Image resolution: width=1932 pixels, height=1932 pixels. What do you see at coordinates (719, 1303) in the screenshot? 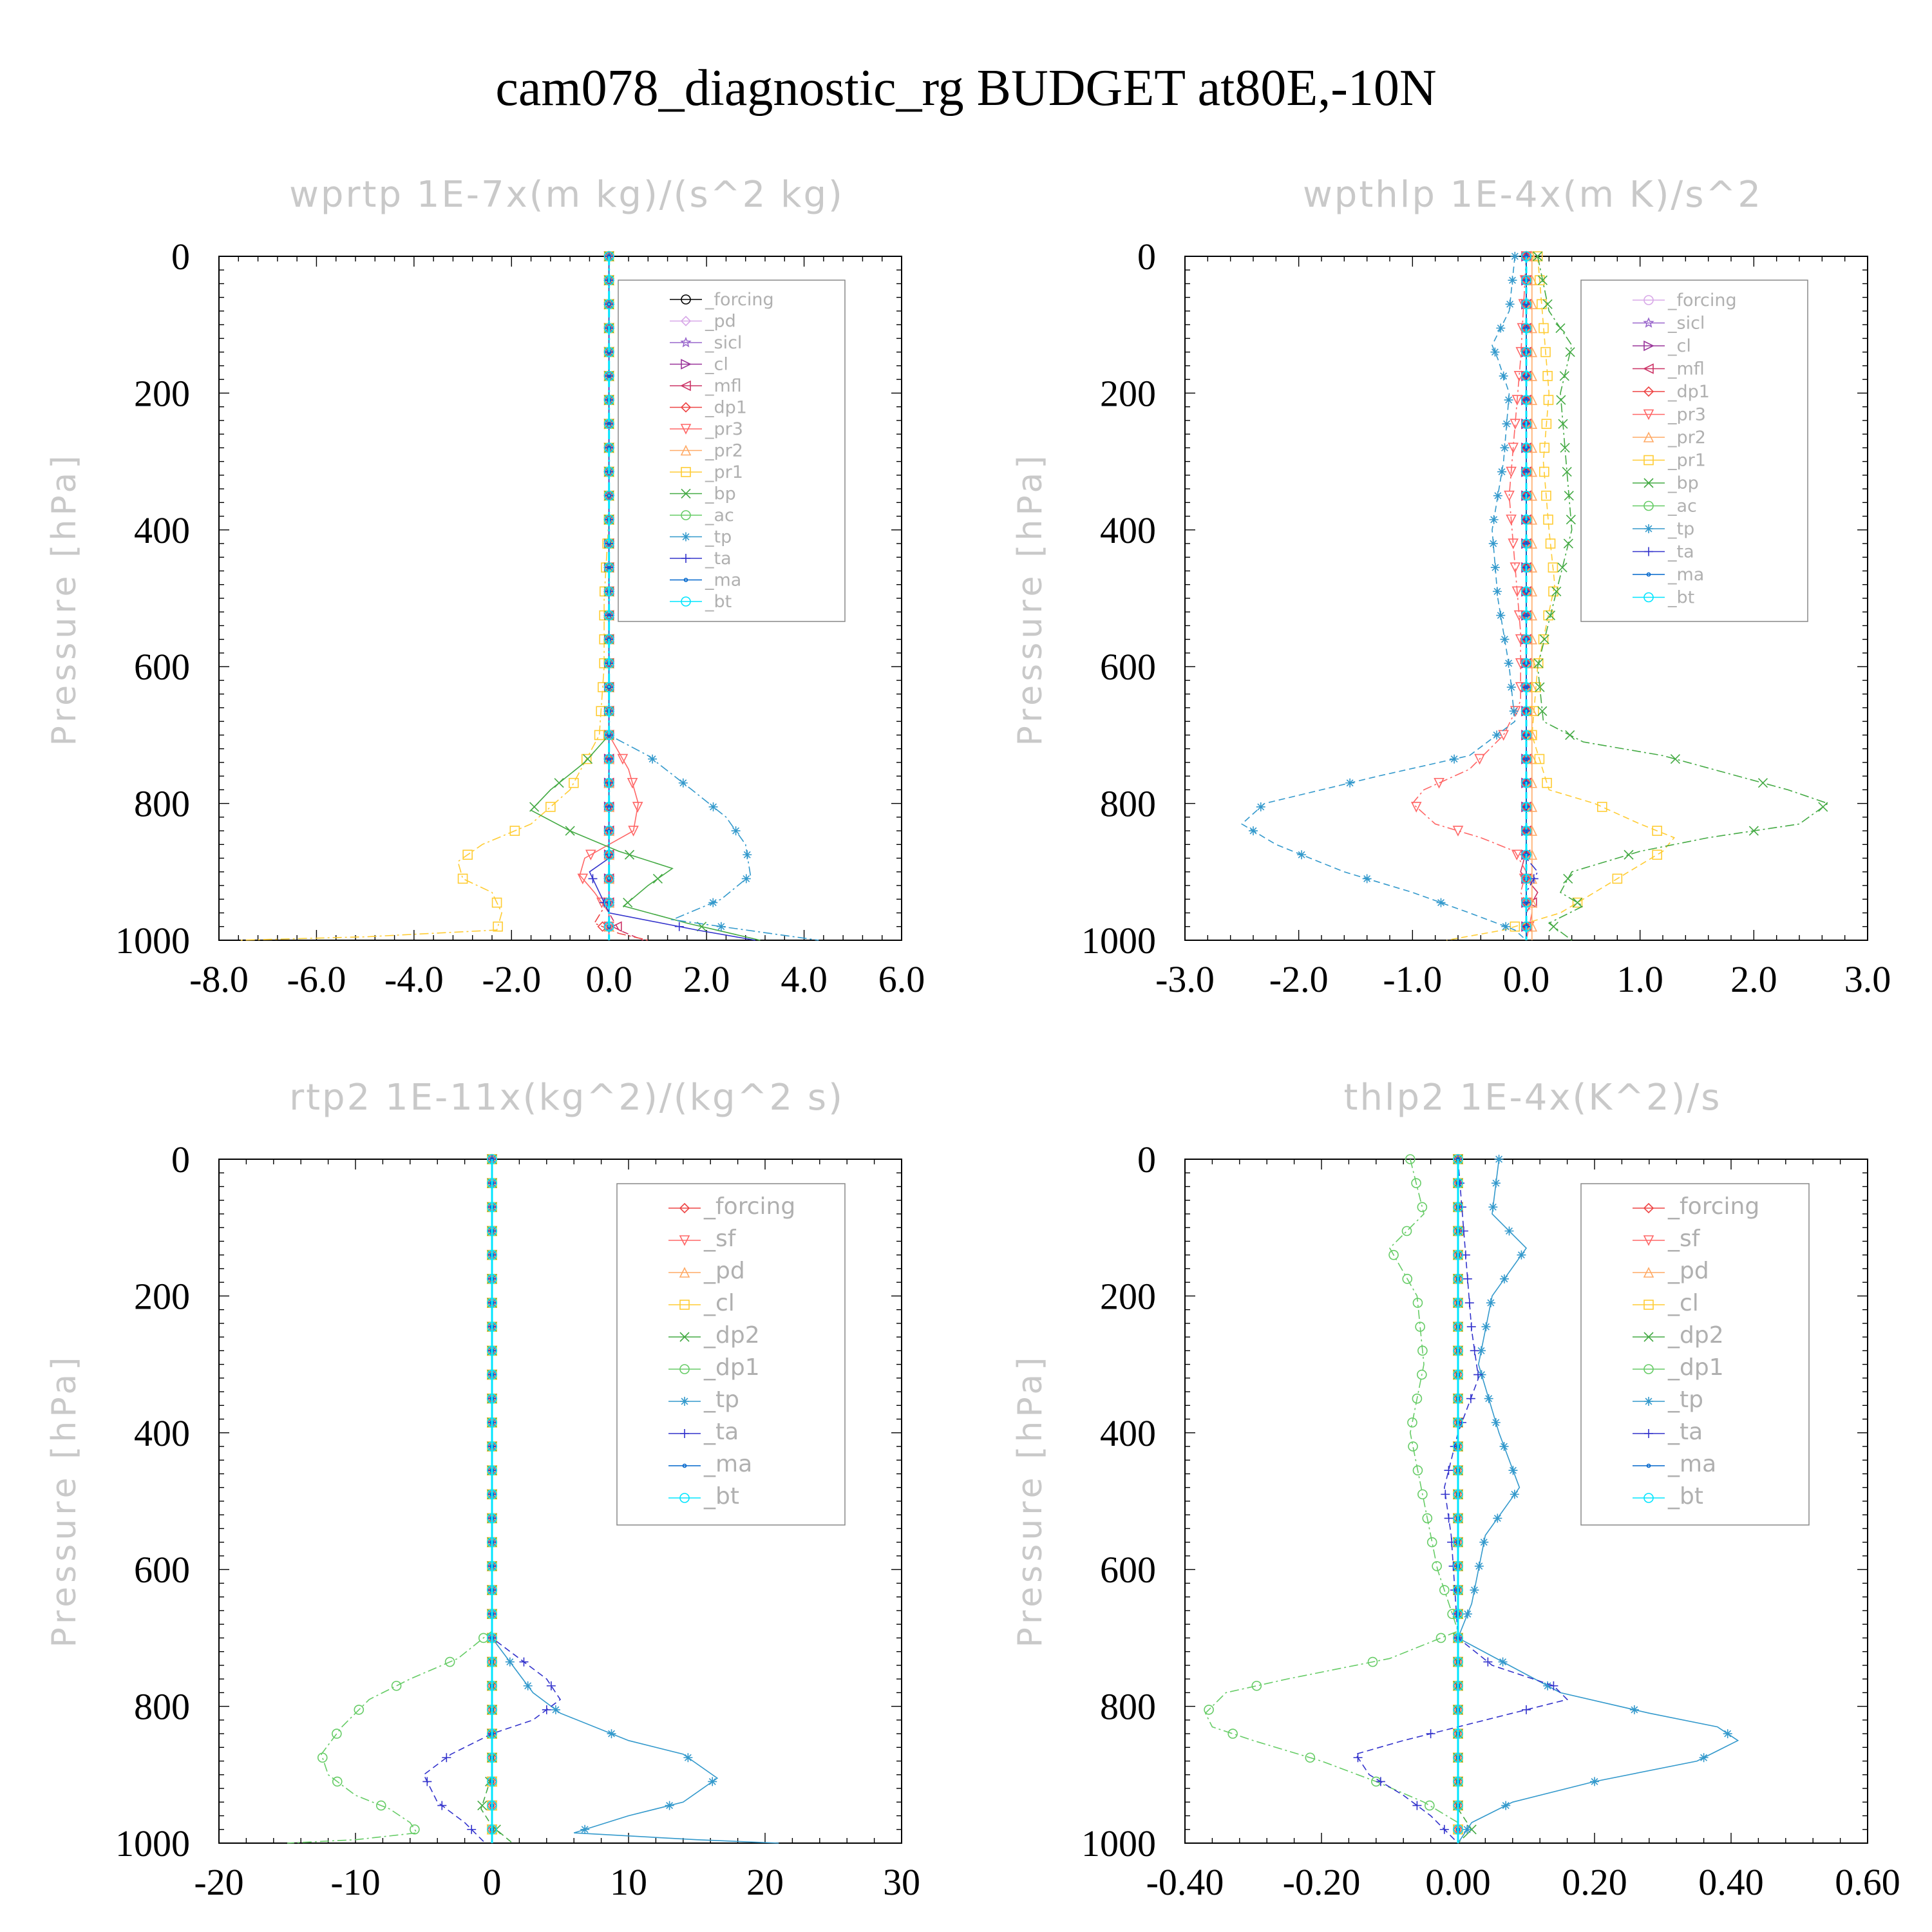
I see `legend-label: _cl` at bounding box center [719, 1303].